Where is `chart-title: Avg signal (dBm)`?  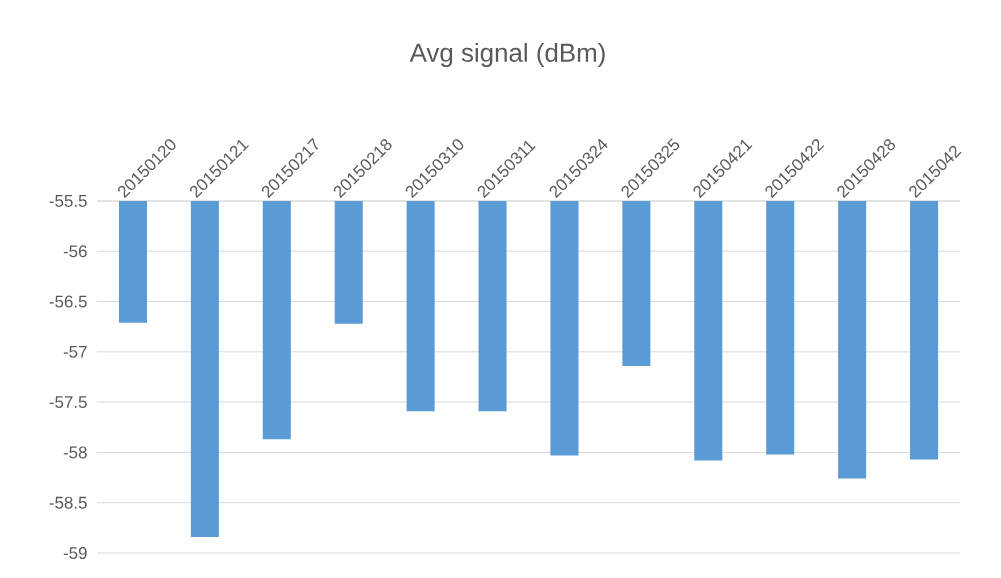
chart-title: Avg signal (dBm) is located at coordinates (507, 55).